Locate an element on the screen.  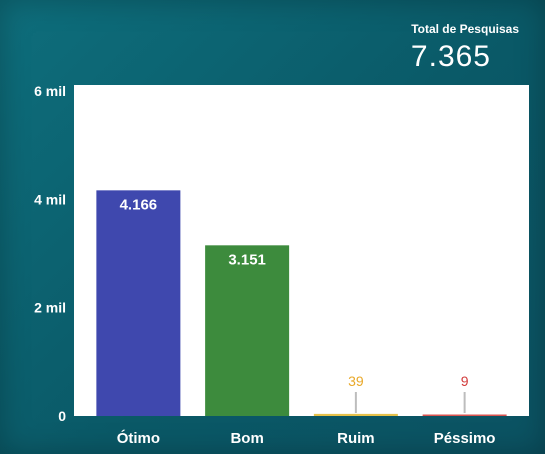
y-axis: 0 2 mil 4 mil 6 mil is located at coordinates (50, 253).